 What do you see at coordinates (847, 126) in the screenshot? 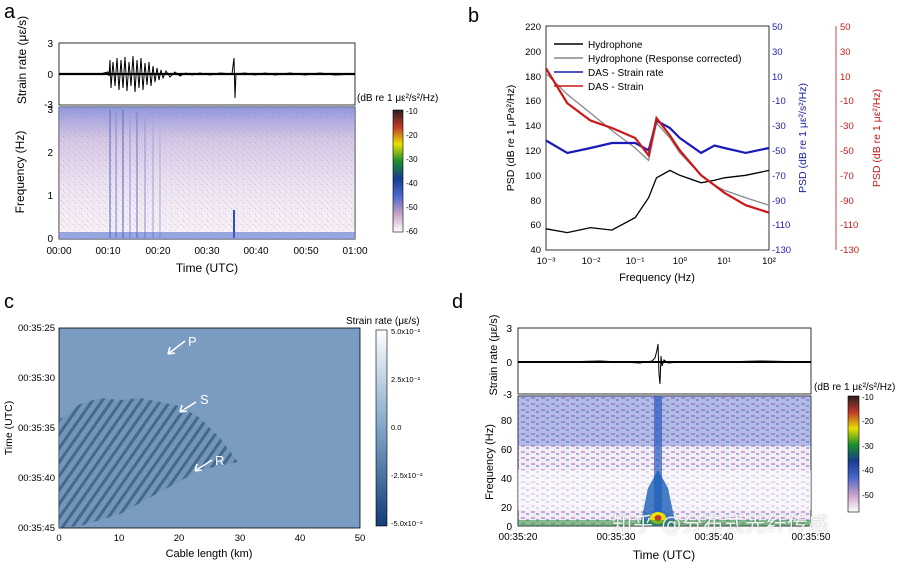
I see `b-r2tick: -30` at bounding box center [847, 126].